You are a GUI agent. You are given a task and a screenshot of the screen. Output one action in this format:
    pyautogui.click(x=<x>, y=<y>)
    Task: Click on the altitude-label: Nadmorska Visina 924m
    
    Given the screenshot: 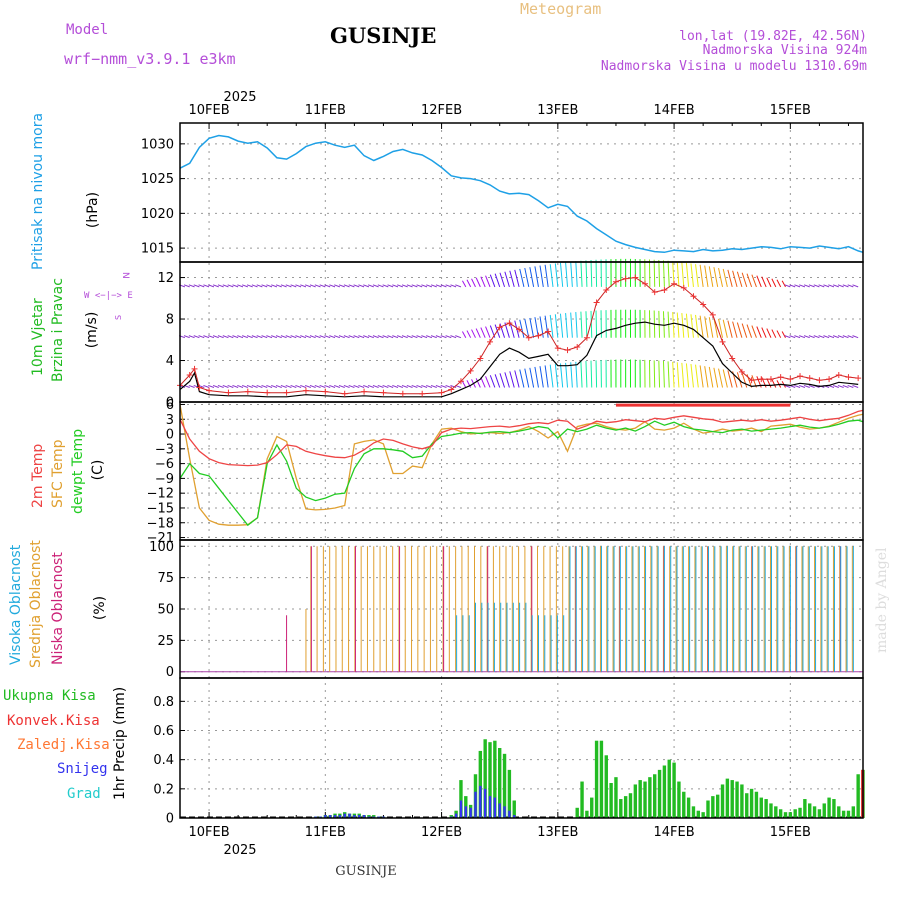 What is the action you would take?
    pyautogui.click(x=785, y=50)
    